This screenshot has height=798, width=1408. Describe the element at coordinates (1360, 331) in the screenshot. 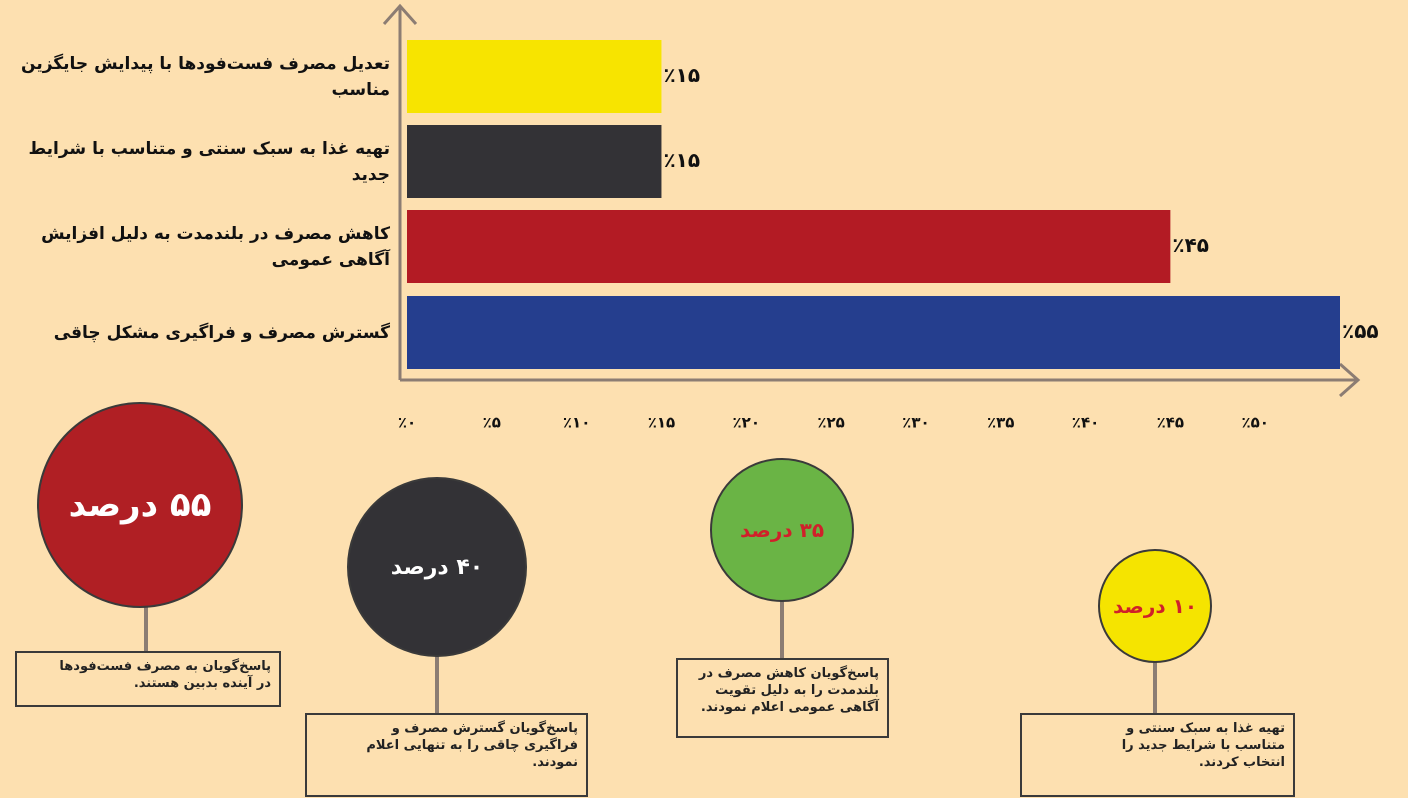

I see `value-label: ٪۵۵` at that location.